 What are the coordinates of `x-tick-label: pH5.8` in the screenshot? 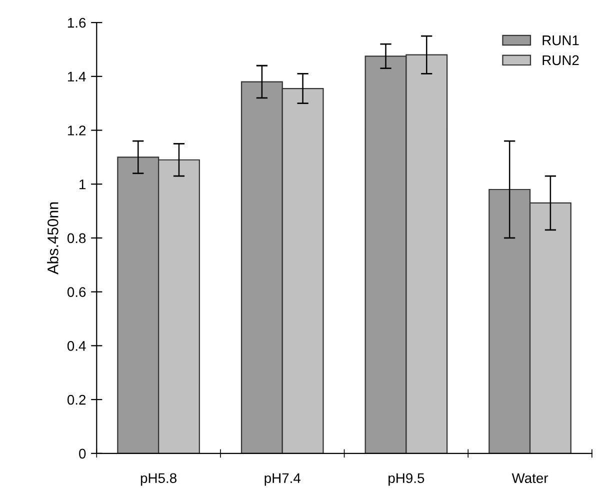 It's located at (158, 479).